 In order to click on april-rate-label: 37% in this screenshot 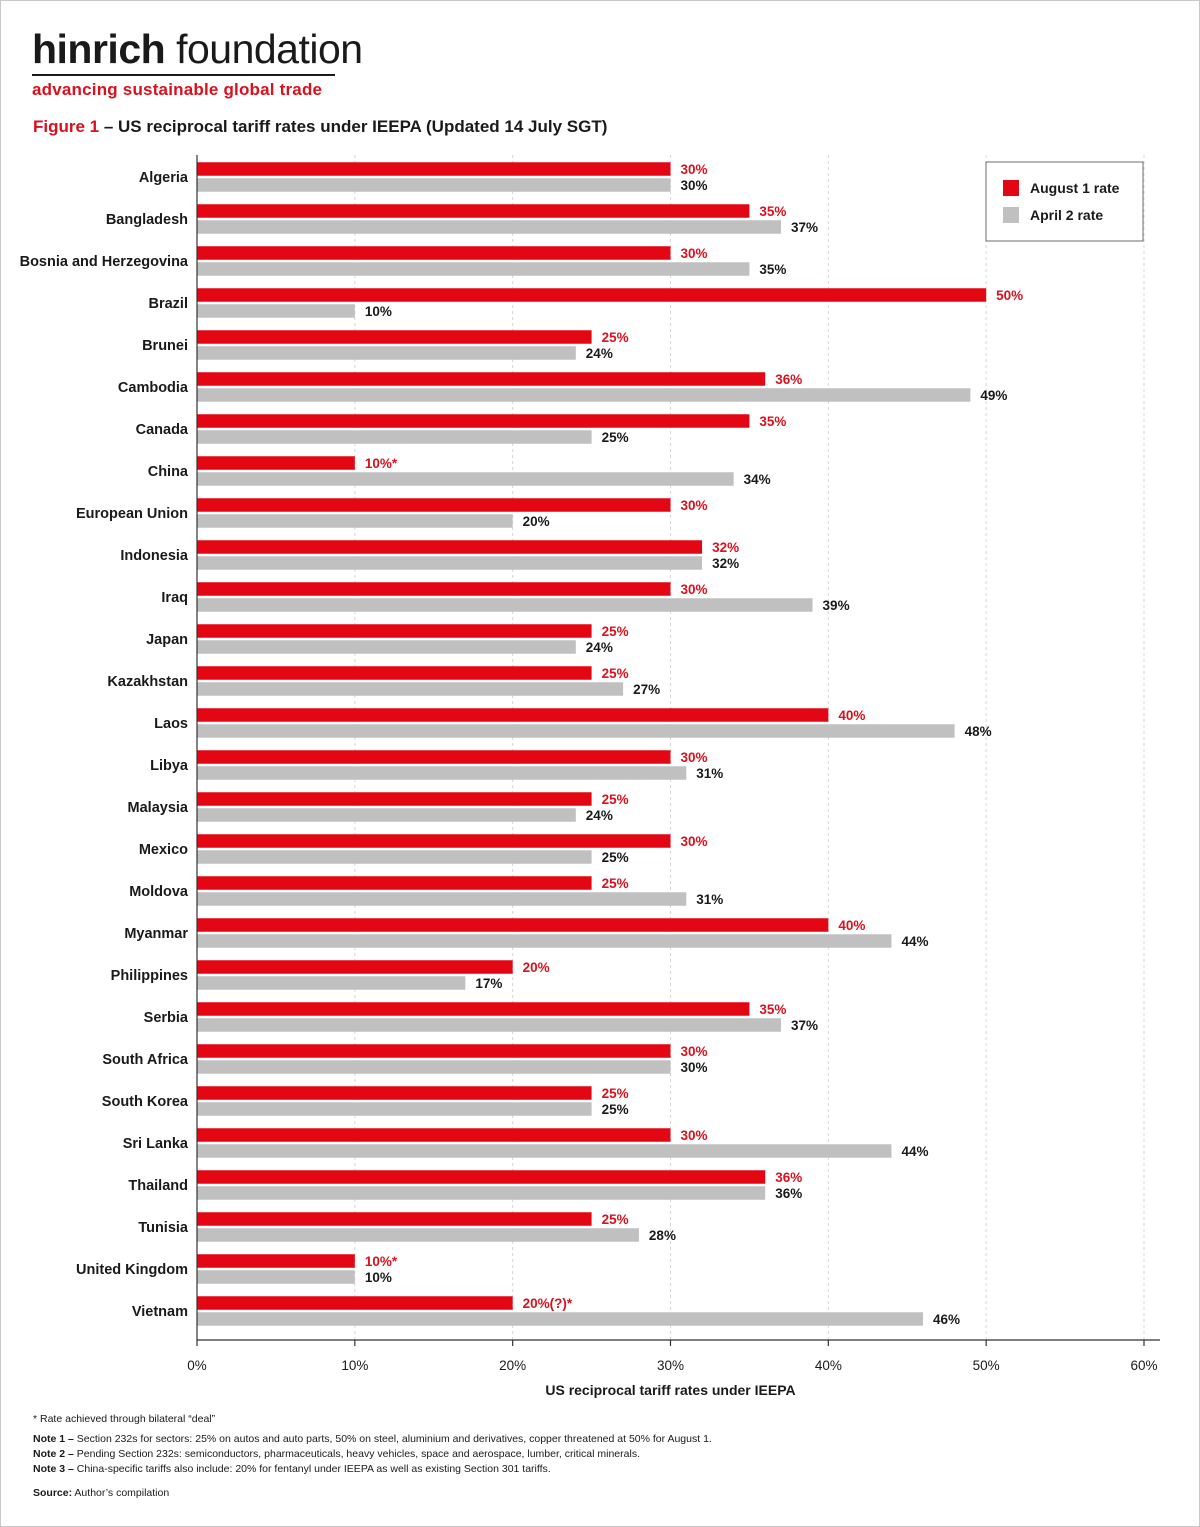, I will do `click(804, 227)`.